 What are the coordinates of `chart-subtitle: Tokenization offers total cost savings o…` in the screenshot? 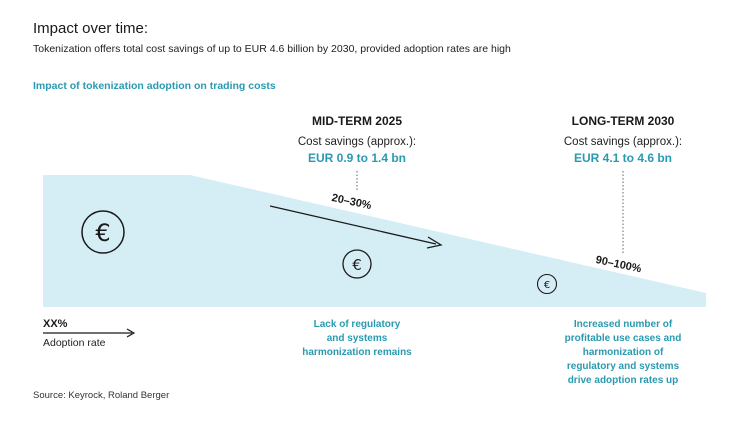 It's located at (272, 49).